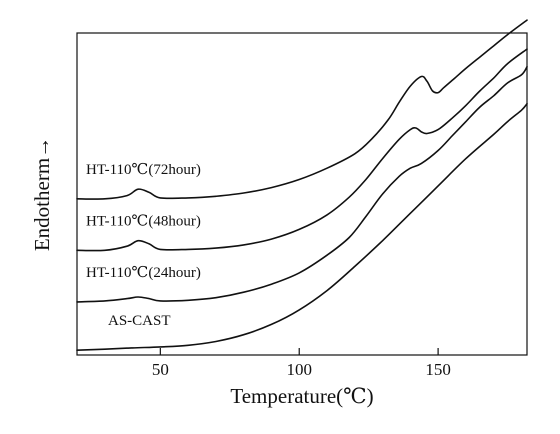 Image resolution: width=560 pixels, height=434 pixels. Describe the element at coordinates (139, 321) in the screenshot. I see `series-label: AS-CAST` at that location.